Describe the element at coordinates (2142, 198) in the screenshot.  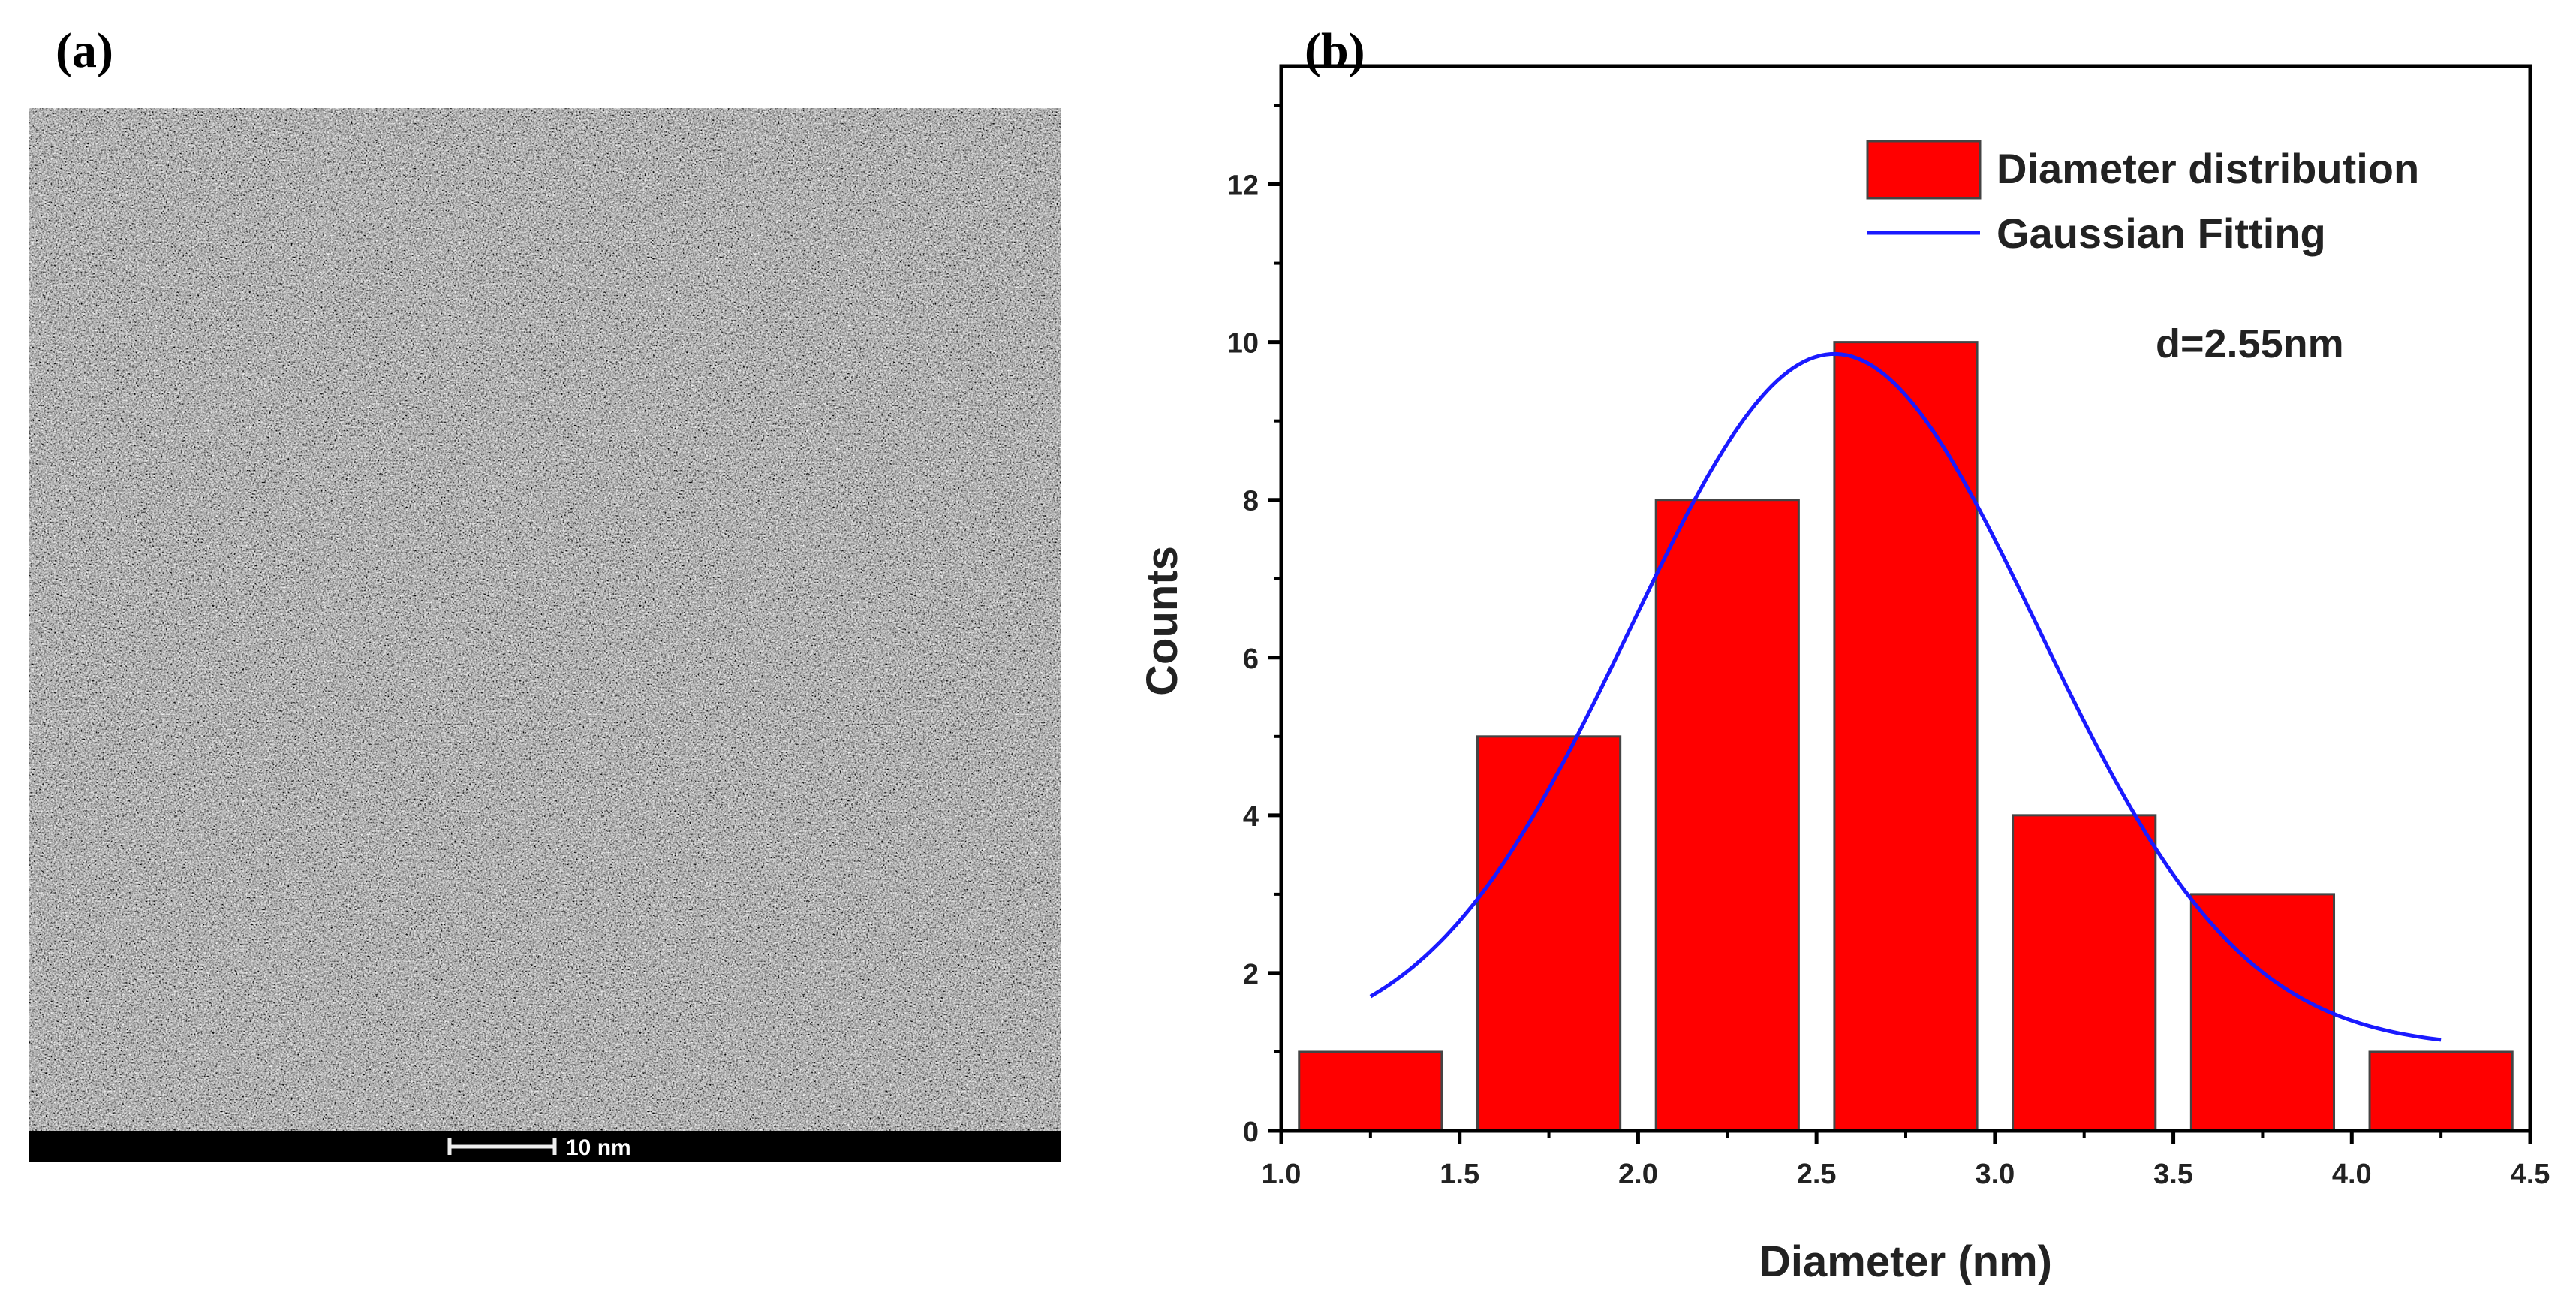
I see `legend: Diameter distribution Gaussian Fitting` at that location.